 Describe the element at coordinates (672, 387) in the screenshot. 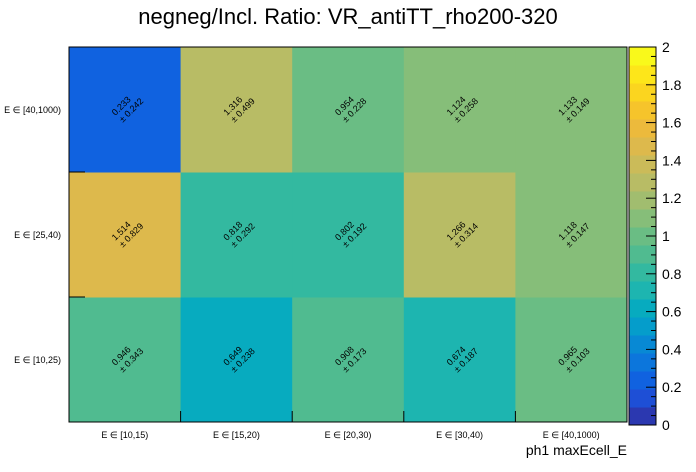

I see `color-scale-label: 0.2` at that location.